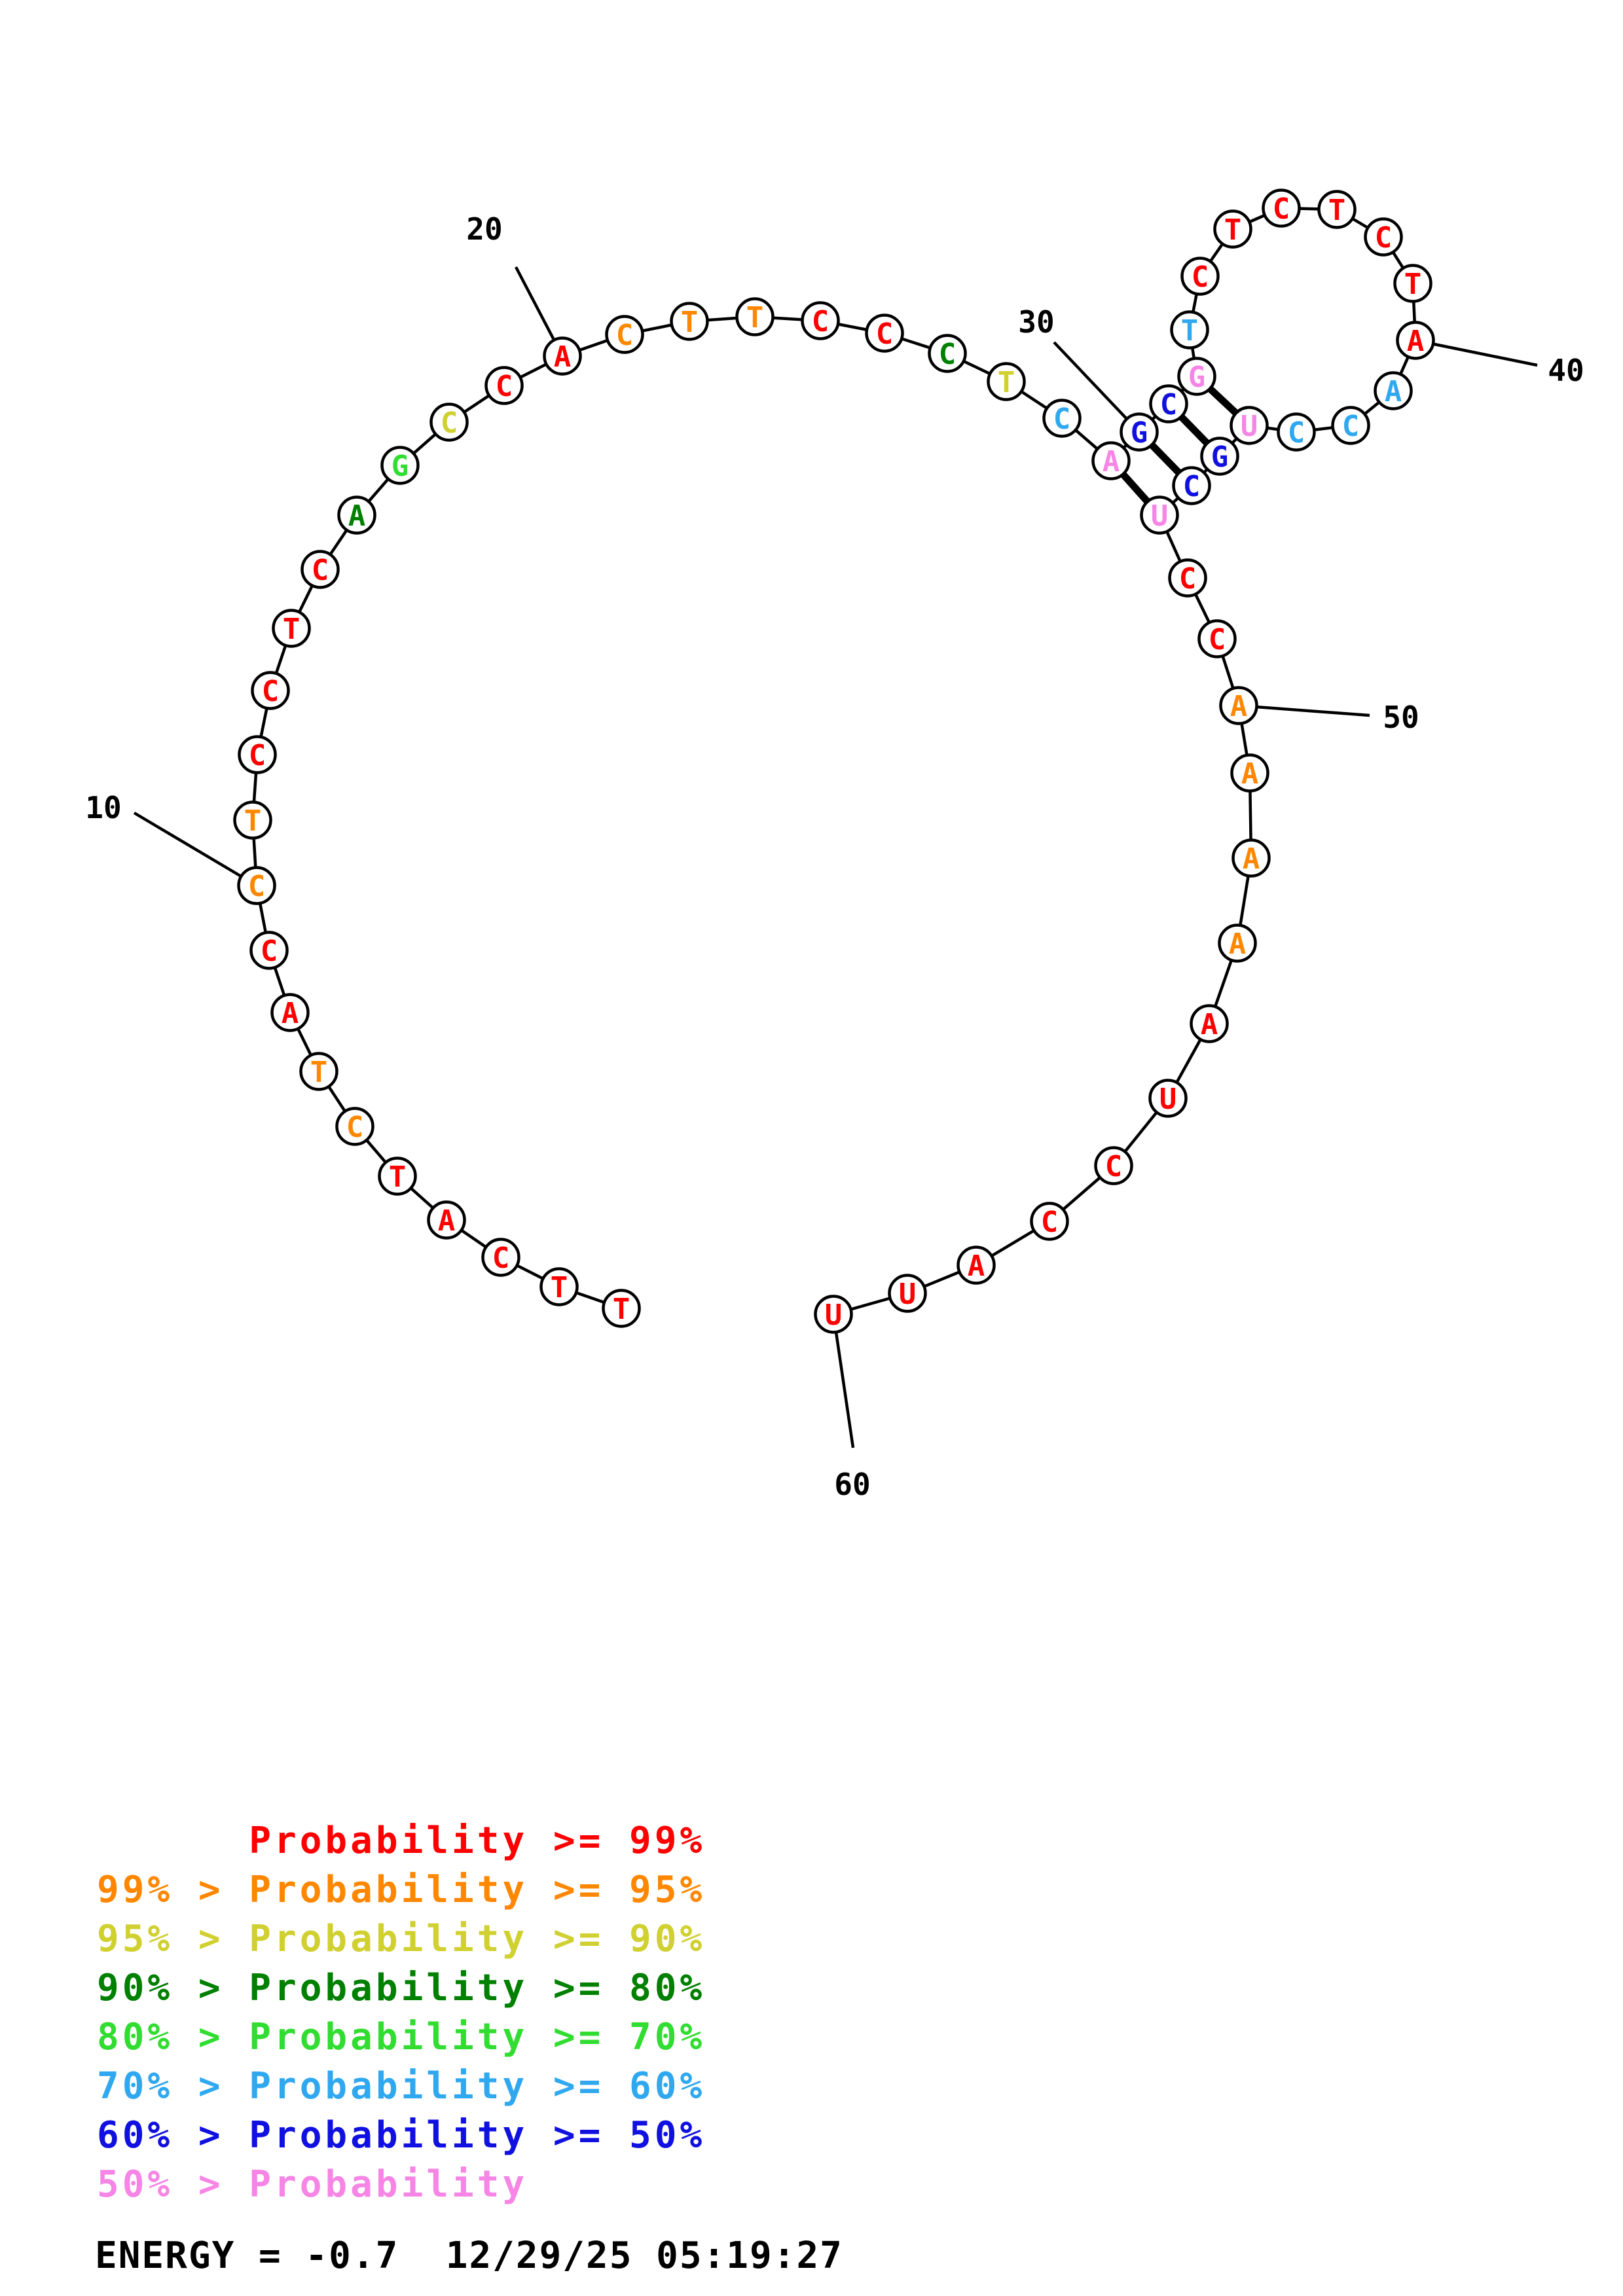 This screenshot has width=1623, height=2296. What do you see at coordinates (469, 2255) in the screenshot?
I see `energy-line: ENERGY = -0.7 12/29/25 05:19:27` at bounding box center [469, 2255].